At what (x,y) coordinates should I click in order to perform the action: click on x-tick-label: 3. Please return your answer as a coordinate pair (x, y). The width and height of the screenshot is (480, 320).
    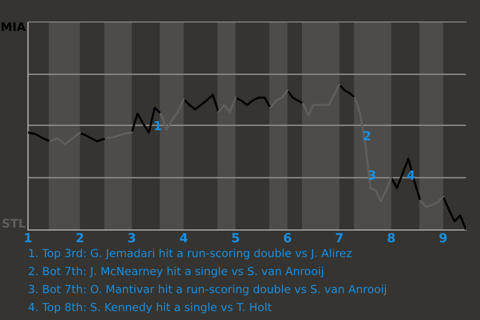
    Looking at the image, I should click on (132, 237).